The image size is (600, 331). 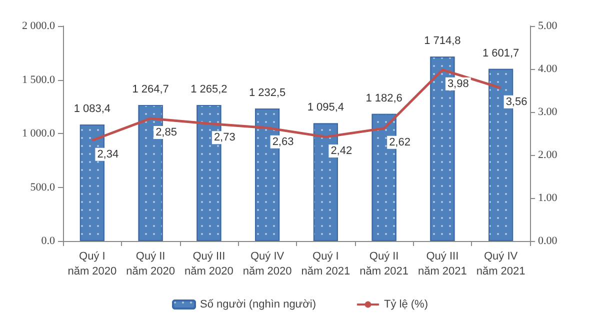 I want to click on x-tick-label: Quý III năm 2021, so click(x=442, y=264).